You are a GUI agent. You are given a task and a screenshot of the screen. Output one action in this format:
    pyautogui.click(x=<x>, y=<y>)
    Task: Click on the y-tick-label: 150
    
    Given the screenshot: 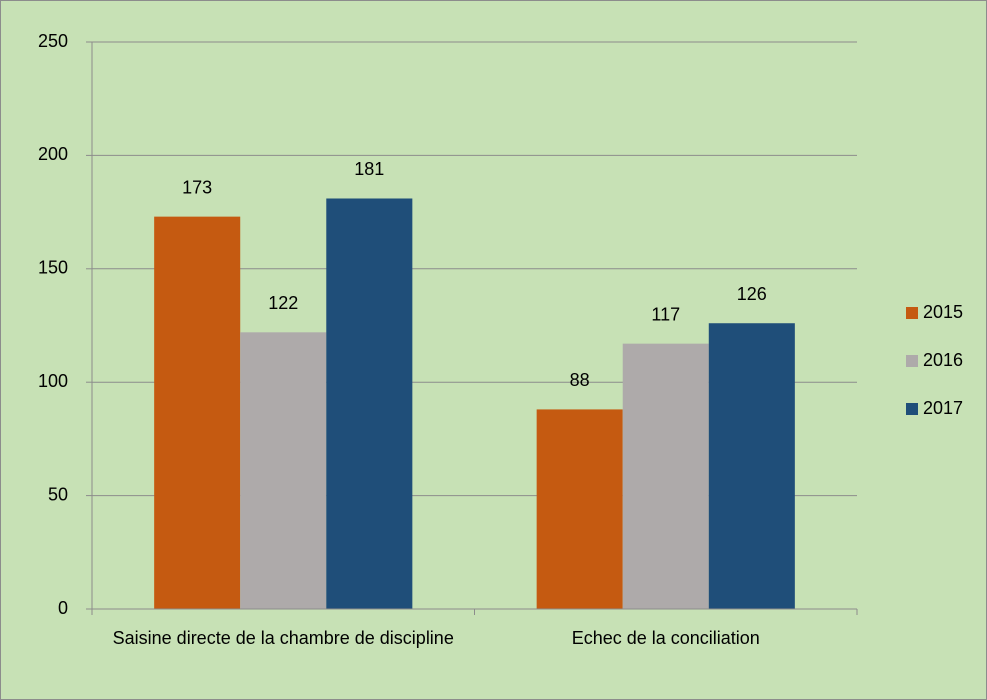 What is the action you would take?
    pyautogui.click(x=53, y=268)
    